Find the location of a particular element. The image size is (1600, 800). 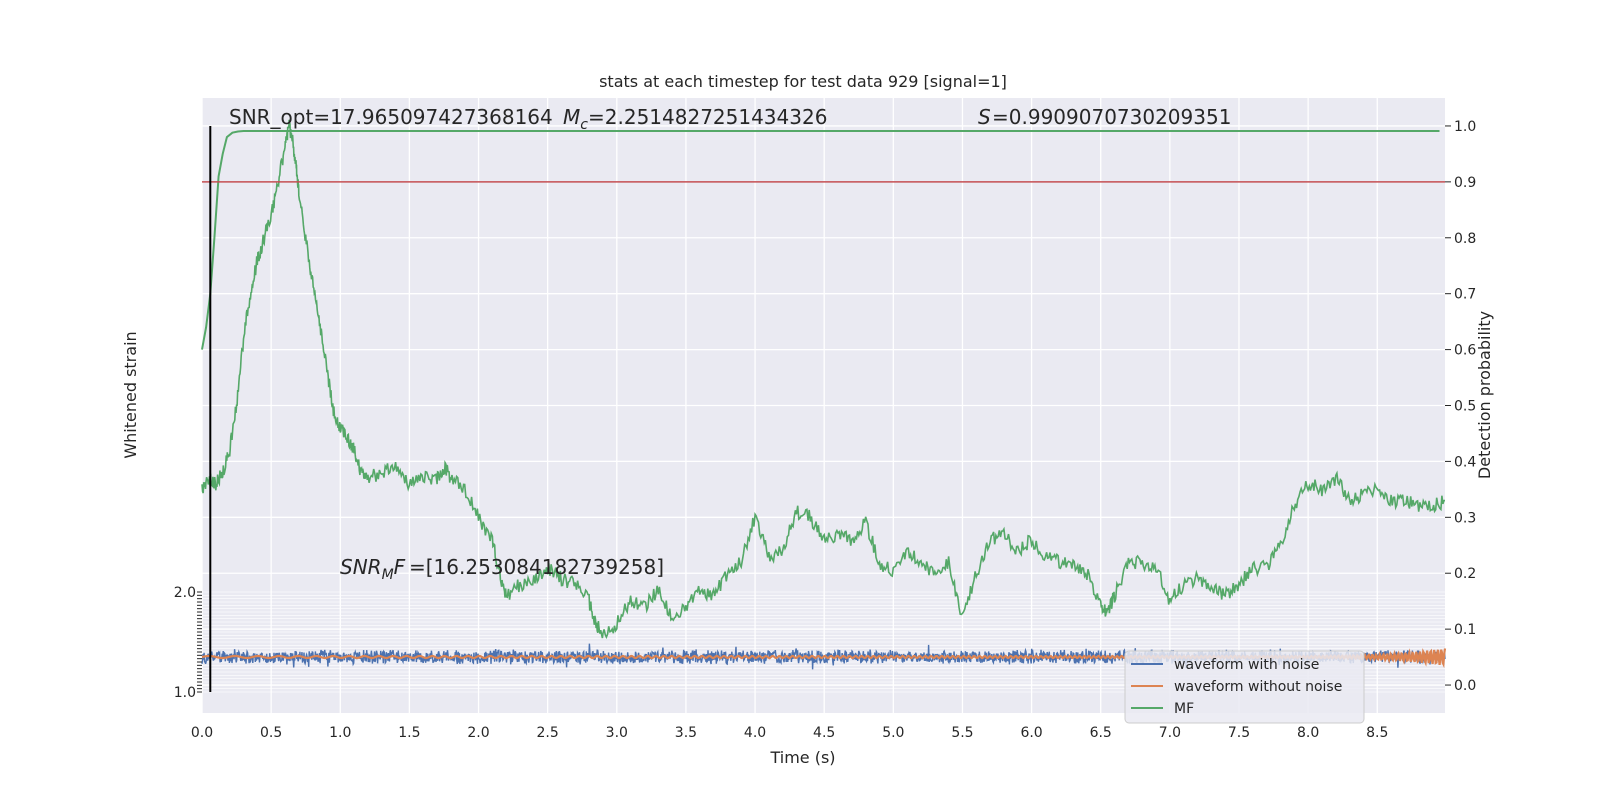

annotation-s: S =0.9909070730209351 is located at coordinates (1104, 117).